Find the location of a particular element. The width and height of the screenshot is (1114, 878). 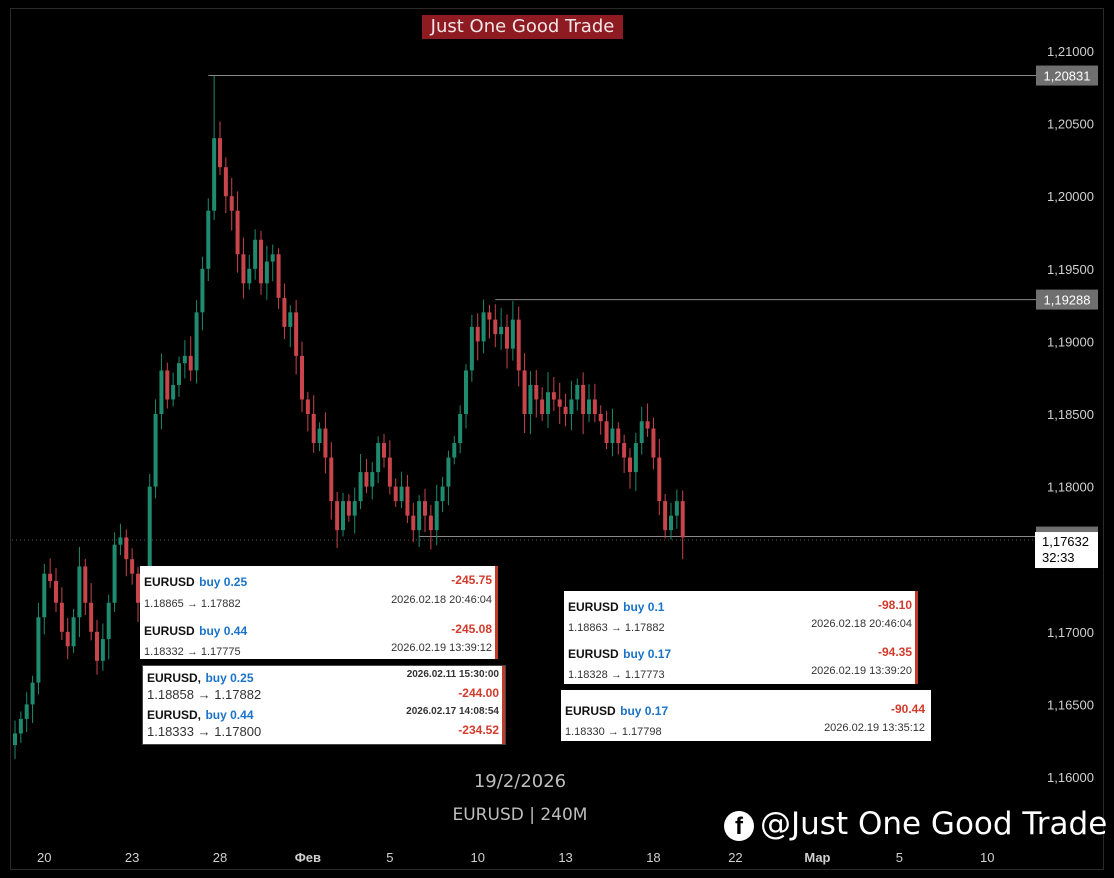

trade-pnl: -245.08 is located at coordinates (471, 629).